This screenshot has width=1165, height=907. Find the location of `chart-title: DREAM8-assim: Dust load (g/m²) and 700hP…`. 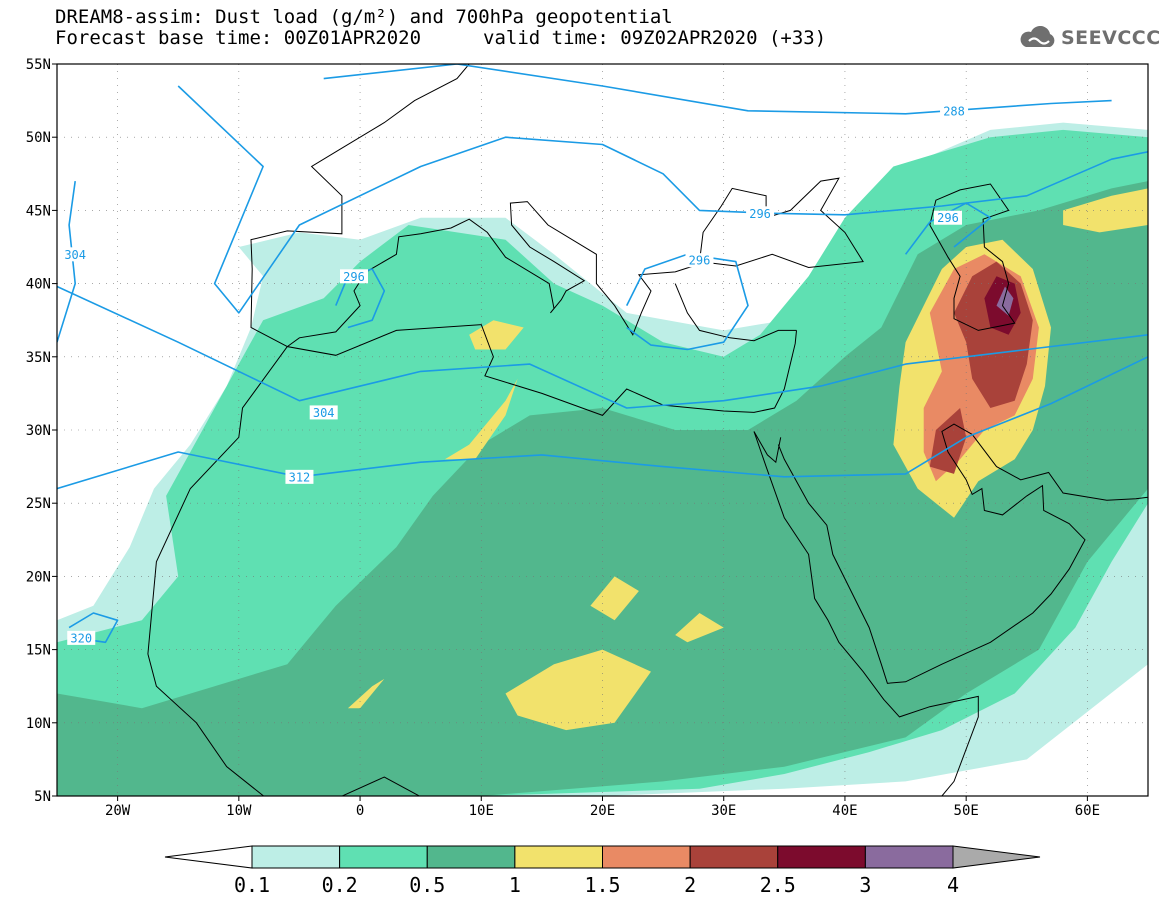

chart-title: DREAM8-assim: Dust load (g/m²) and 700hP… is located at coordinates (364, 17).